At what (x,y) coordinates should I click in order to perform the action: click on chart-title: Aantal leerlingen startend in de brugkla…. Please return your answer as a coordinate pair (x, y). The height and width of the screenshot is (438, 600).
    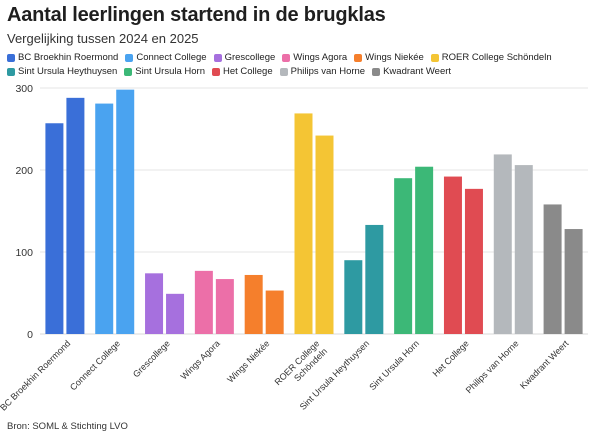
    Looking at the image, I should click on (196, 15).